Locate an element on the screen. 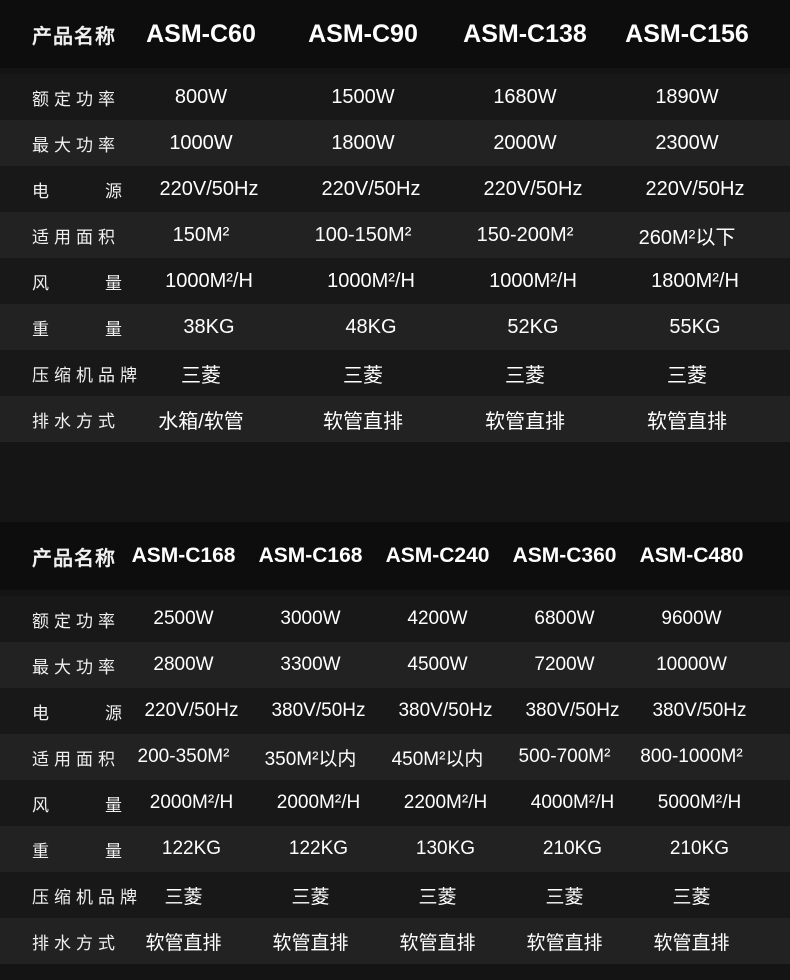 The height and width of the screenshot is (980, 790). spec-value: 1890W is located at coordinates (687, 96).